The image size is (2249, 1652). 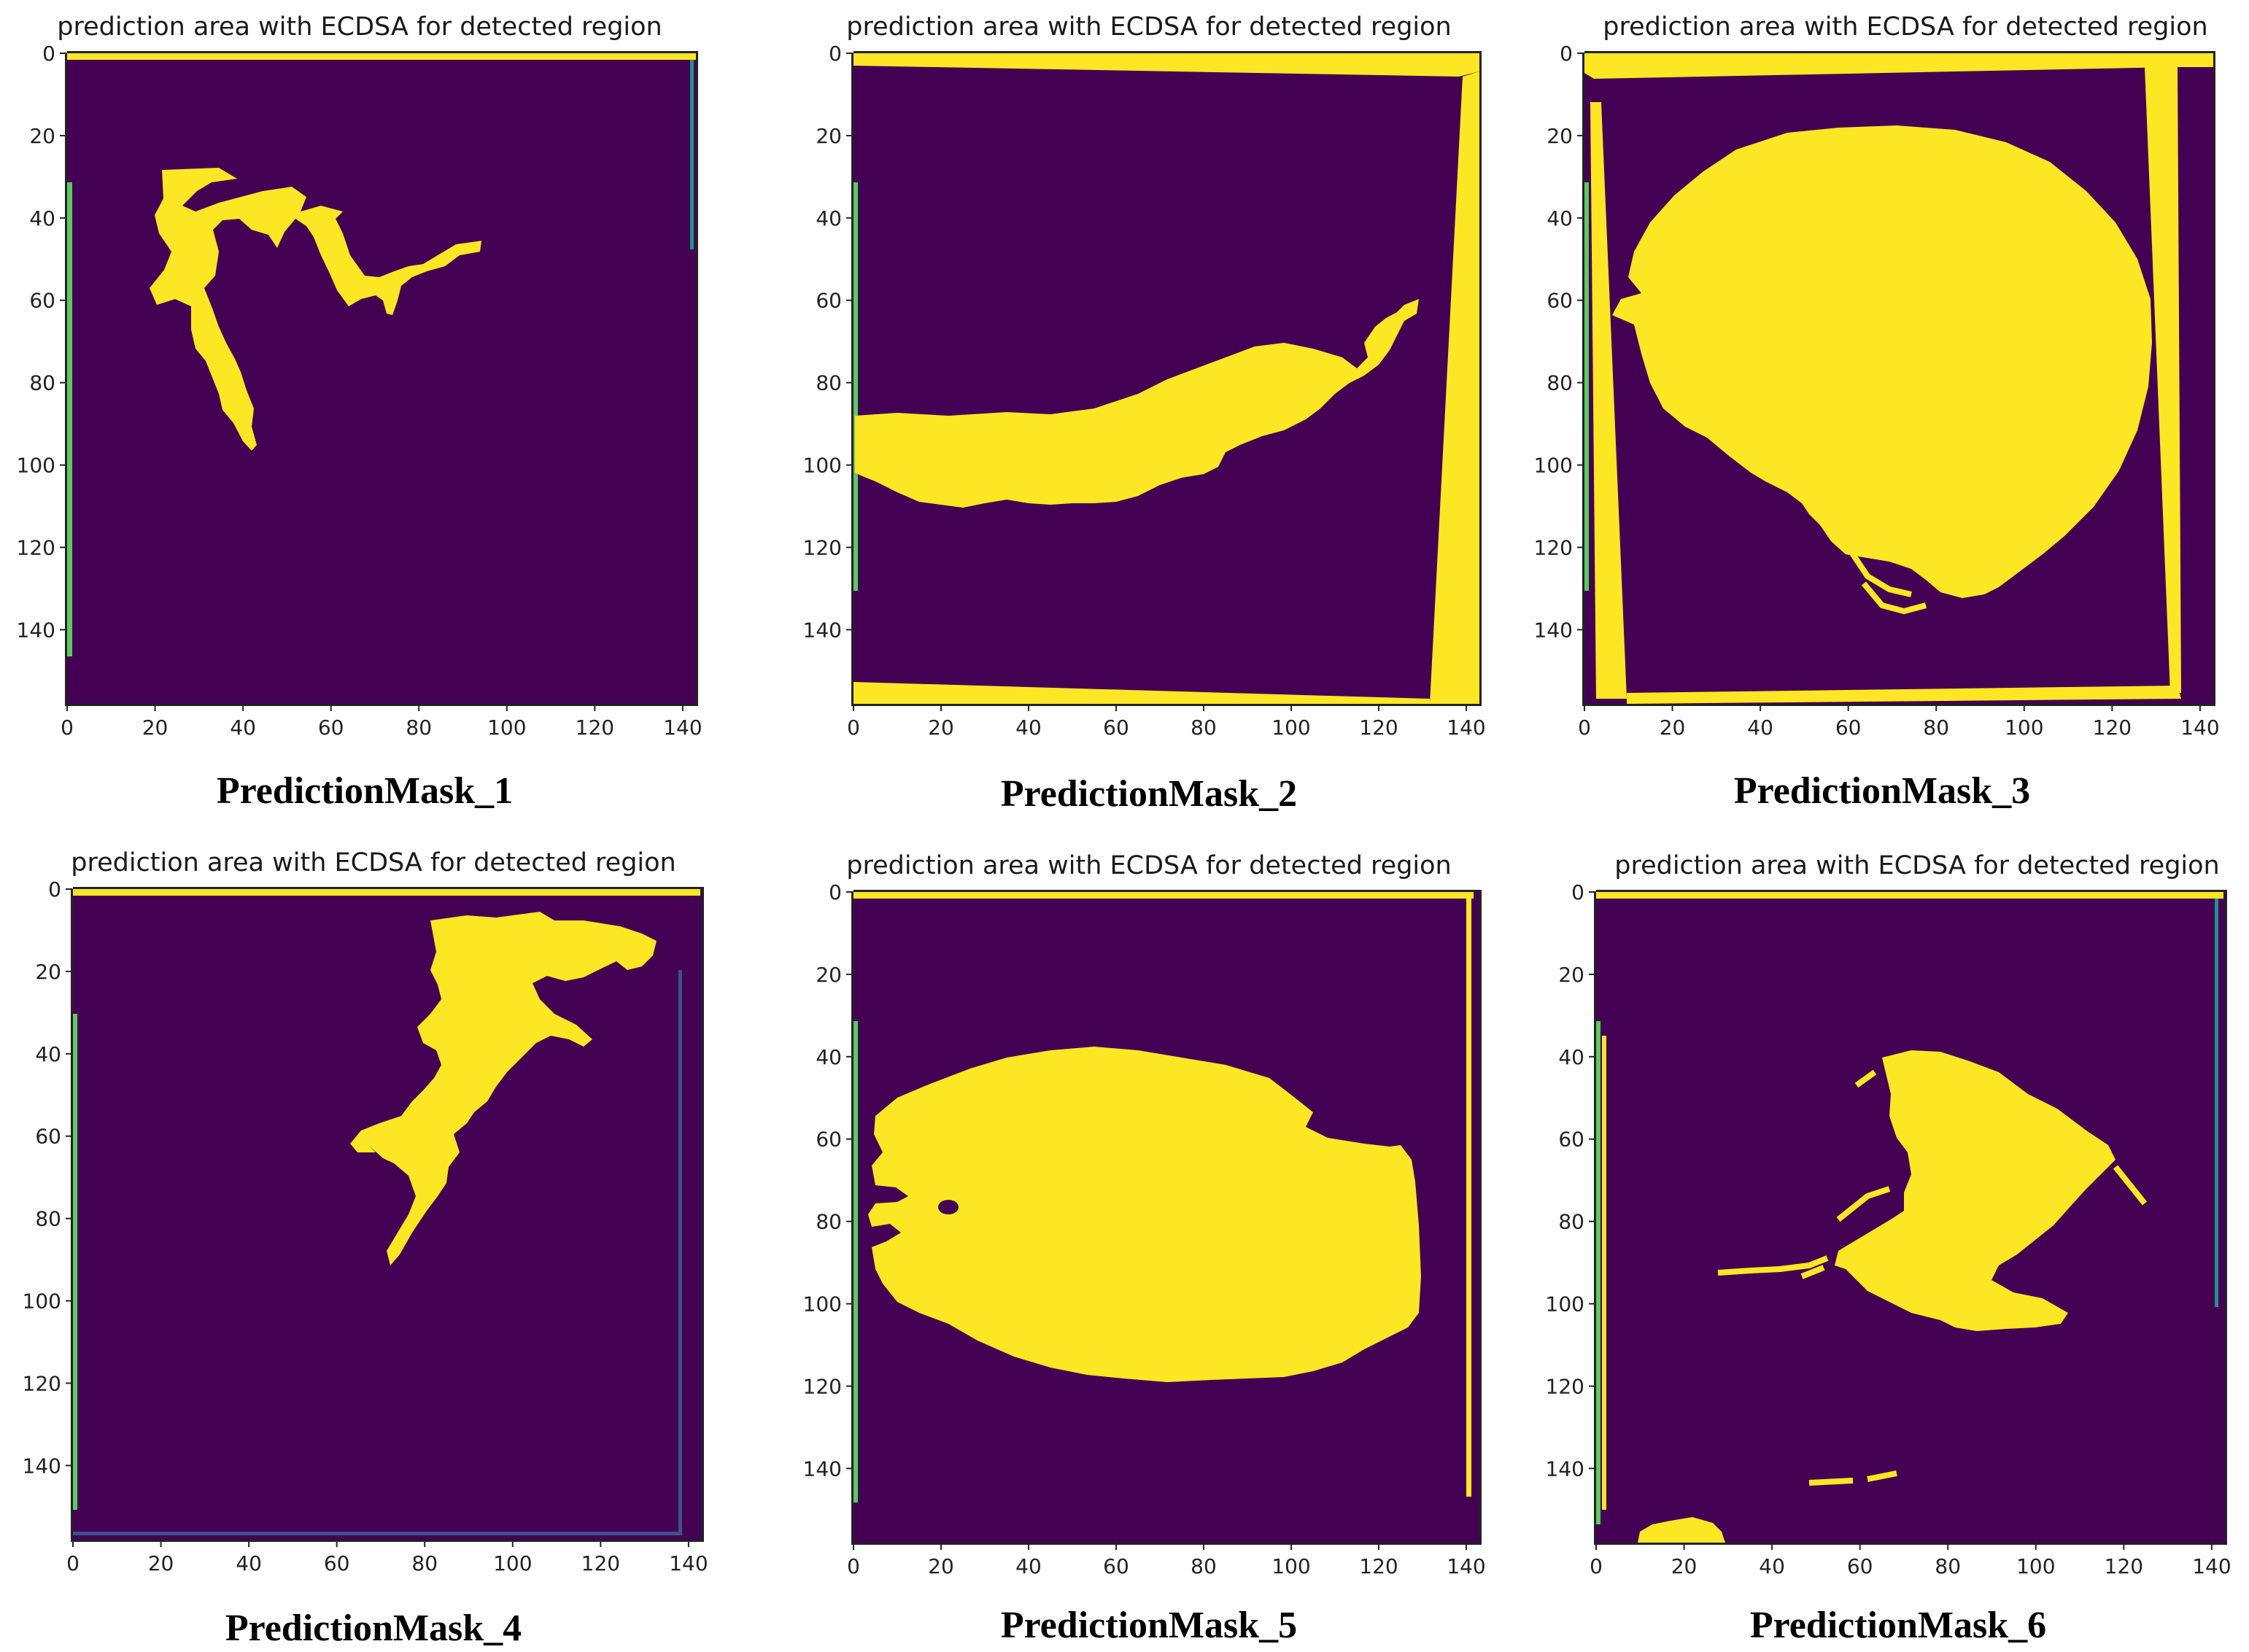 What do you see at coordinates (1604, 1273) in the screenshot?
I see `panel-6-edge-left-inner` at bounding box center [1604, 1273].